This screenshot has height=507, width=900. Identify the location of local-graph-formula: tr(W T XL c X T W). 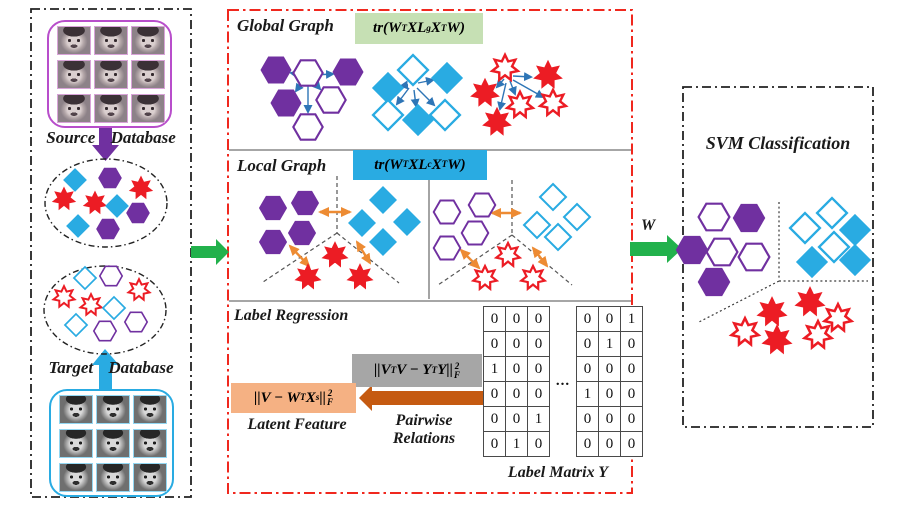
(420, 165).